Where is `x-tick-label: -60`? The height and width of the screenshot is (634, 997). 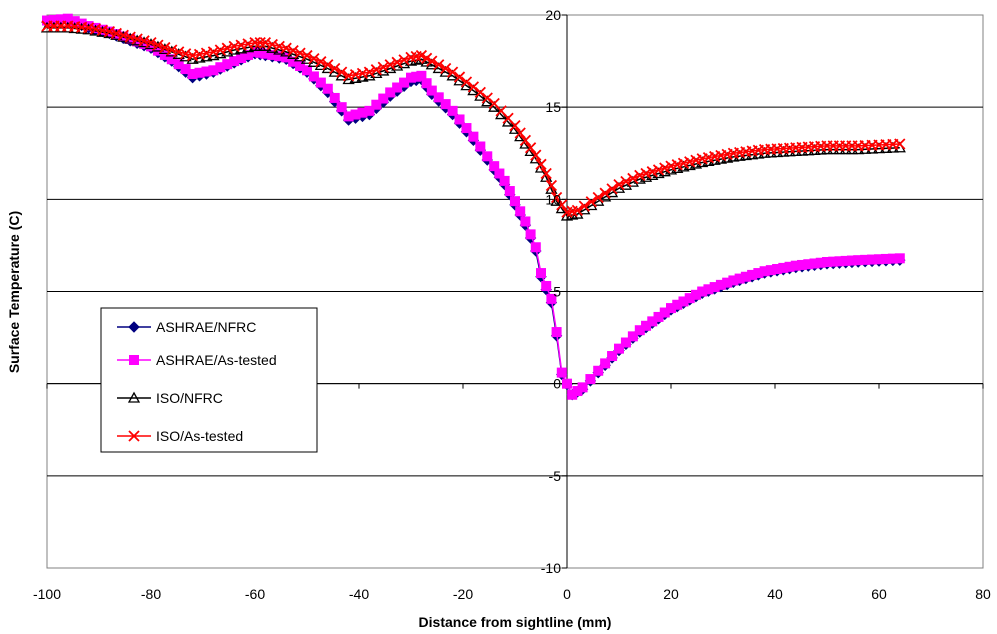 x-tick-label: -60 is located at coordinates (255, 594).